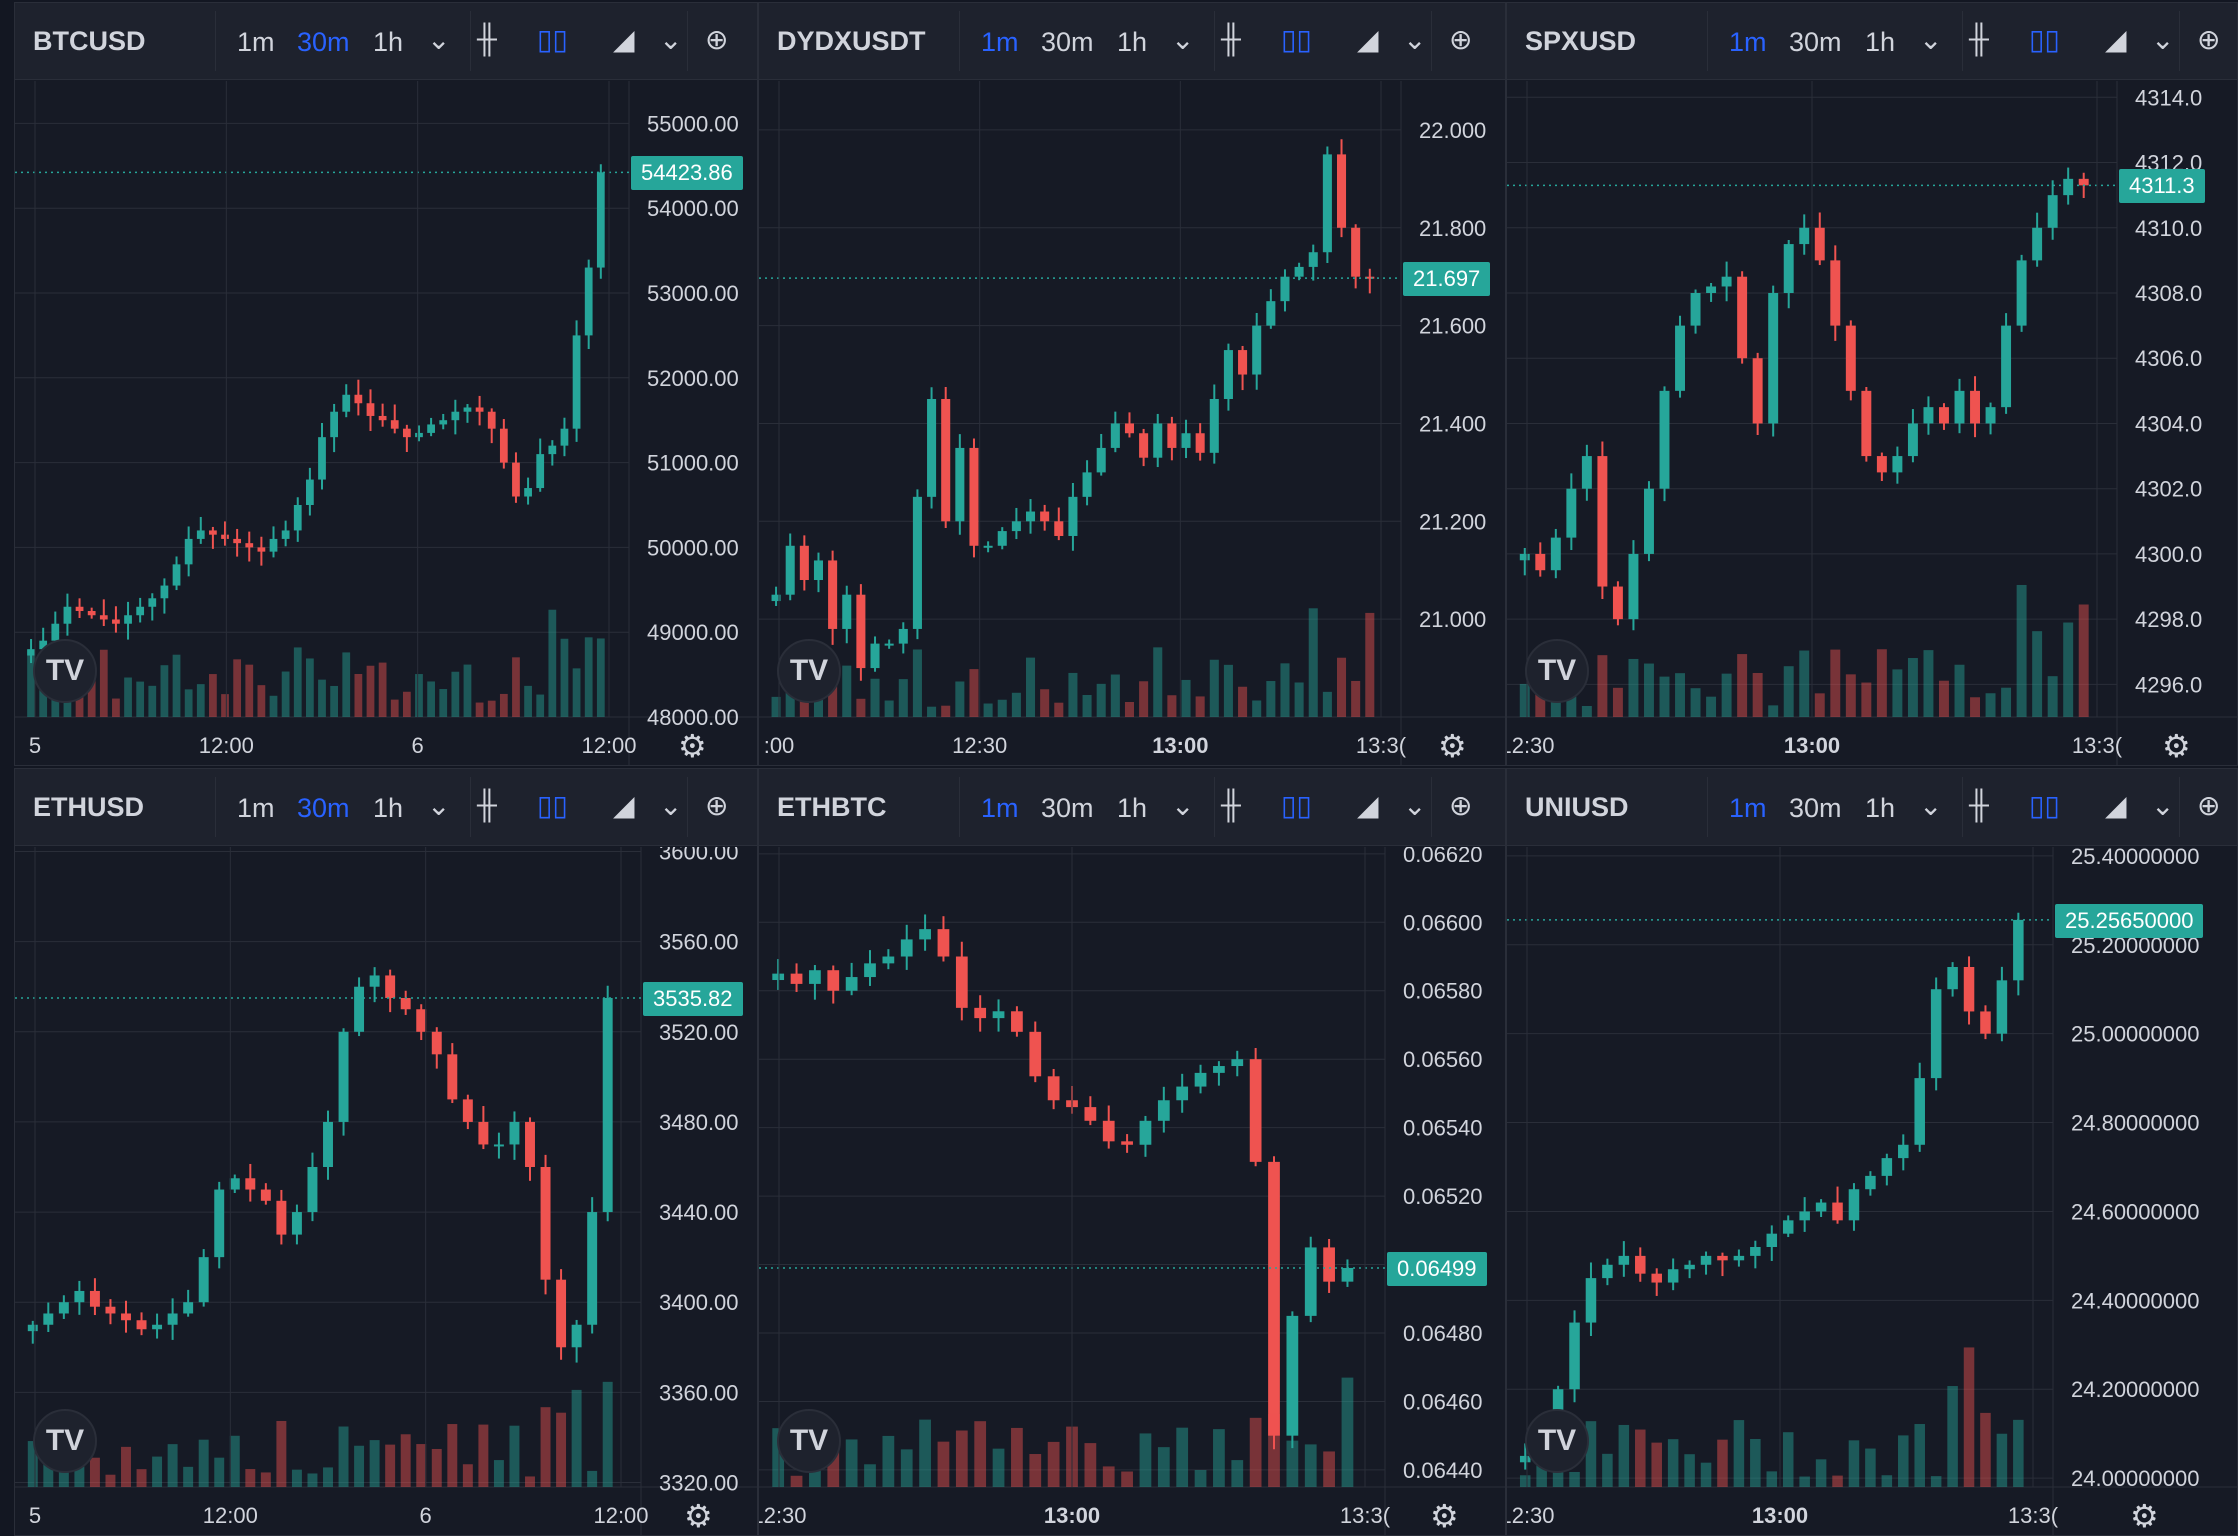  Describe the element at coordinates (832, 806) in the screenshot. I see `symbol-label: ETHBTC` at that location.